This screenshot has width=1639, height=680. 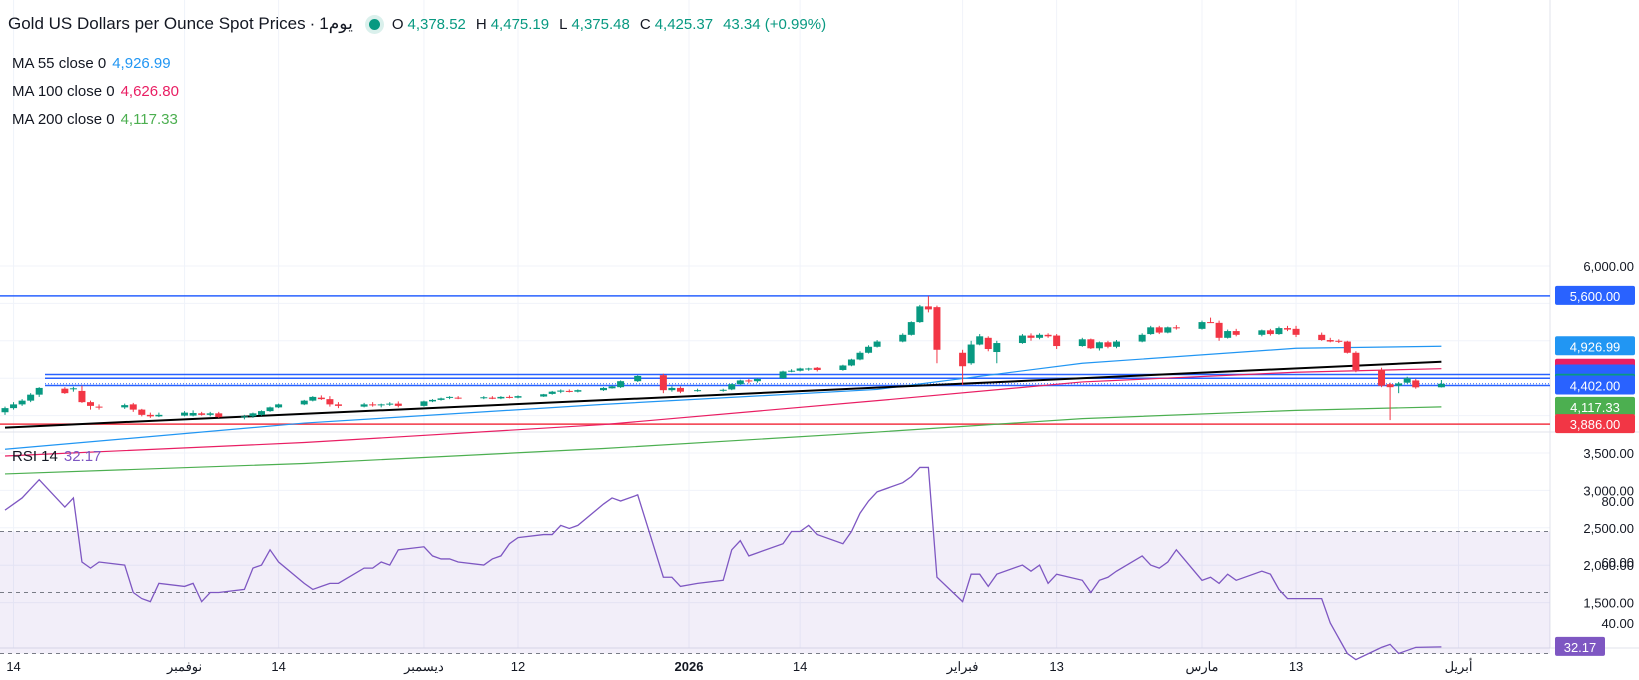 I want to click on time-tick-label: مارس, so click(x=1201, y=667).